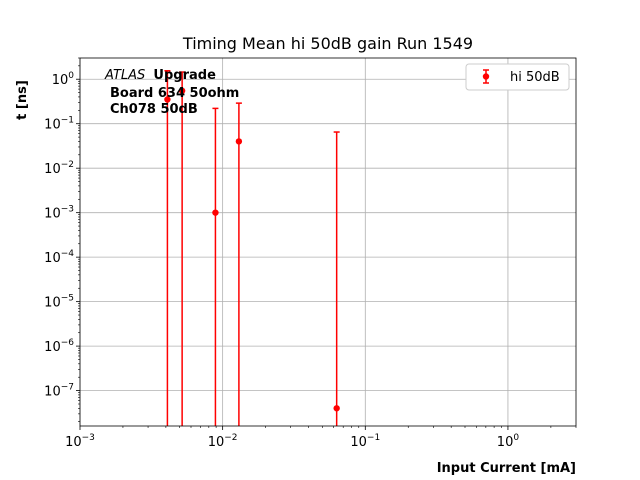 This screenshot has height=480, width=640. What do you see at coordinates (59, 124) in the screenshot?
I see `y-tick-label: 10⁻¹` at bounding box center [59, 124].